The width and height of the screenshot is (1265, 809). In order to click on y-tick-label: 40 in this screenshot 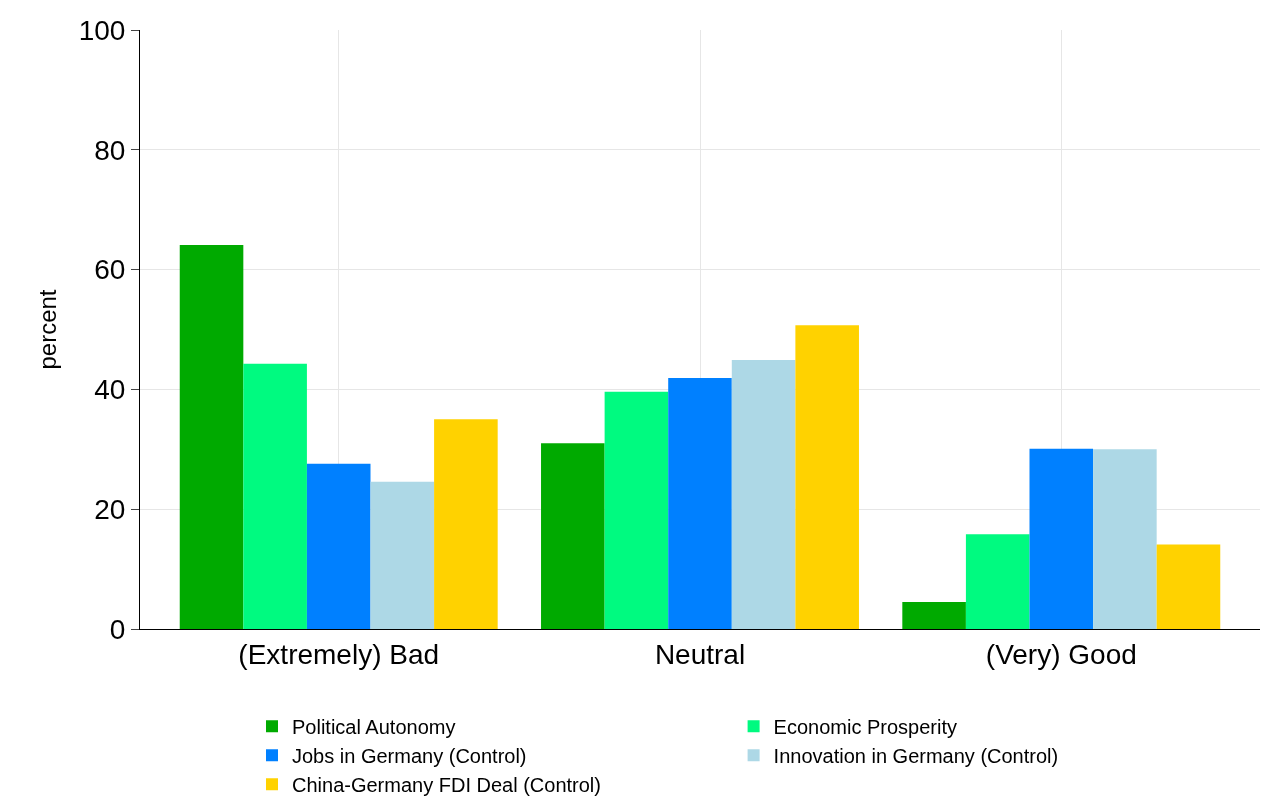, I will do `click(110, 390)`.